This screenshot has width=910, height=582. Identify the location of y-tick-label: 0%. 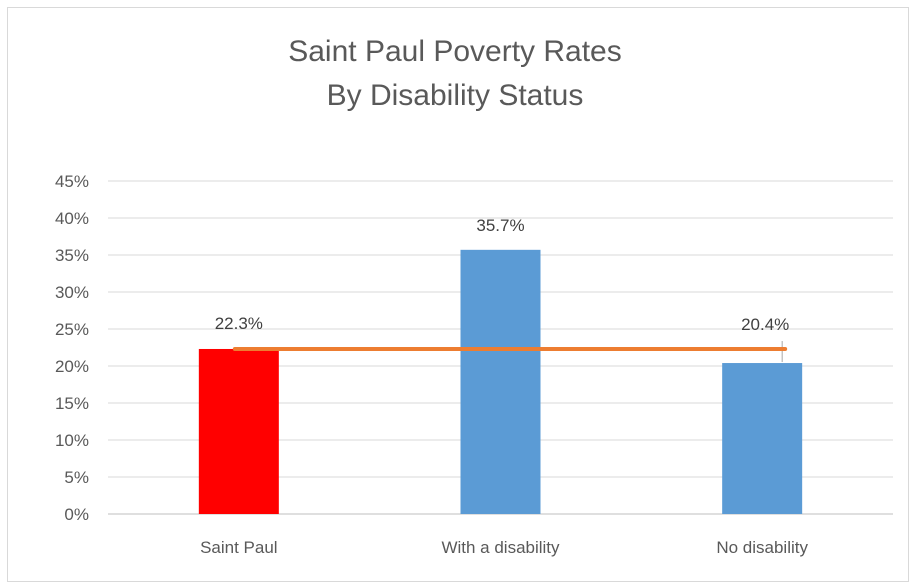
(76, 514).